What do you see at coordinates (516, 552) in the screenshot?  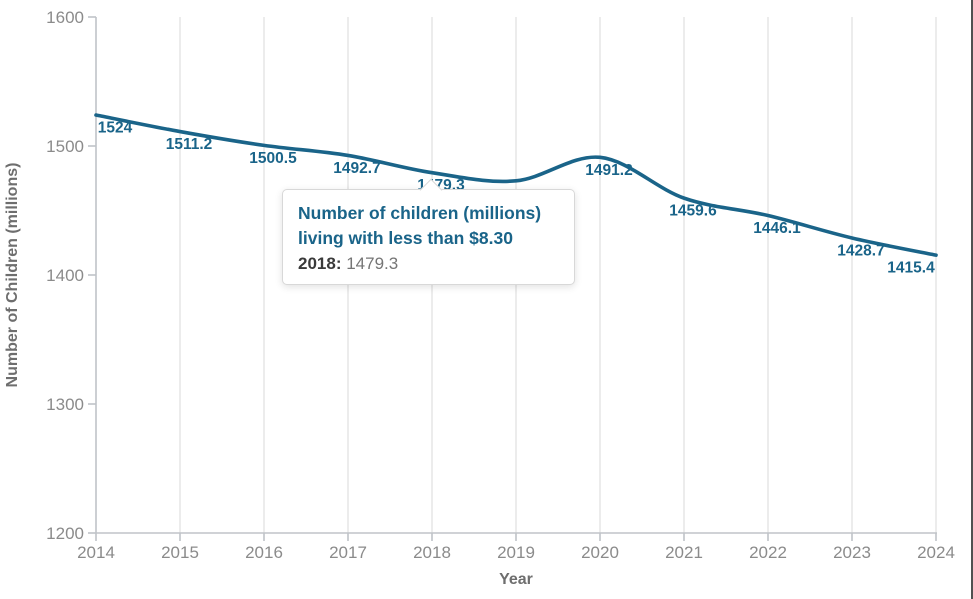 I see `x-tick-label-2019: 2019` at bounding box center [516, 552].